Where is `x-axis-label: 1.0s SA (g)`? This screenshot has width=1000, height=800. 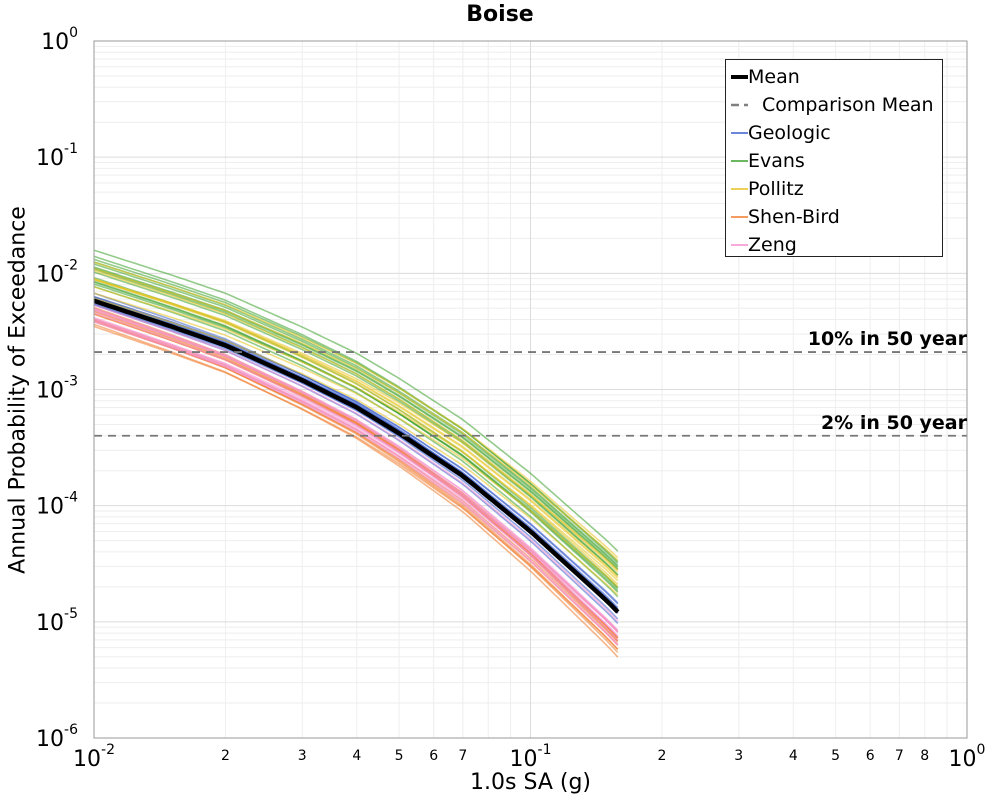 x-axis-label: 1.0s SA (g) is located at coordinates (530, 782).